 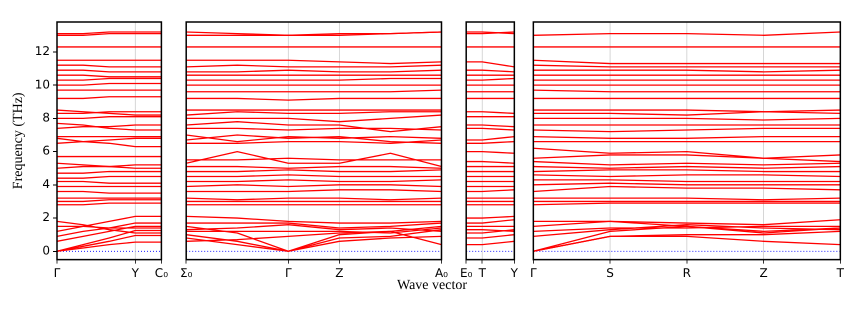 What do you see at coordinates (687, 273) in the screenshot?
I see `x-tick-label: R` at bounding box center [687, 273].